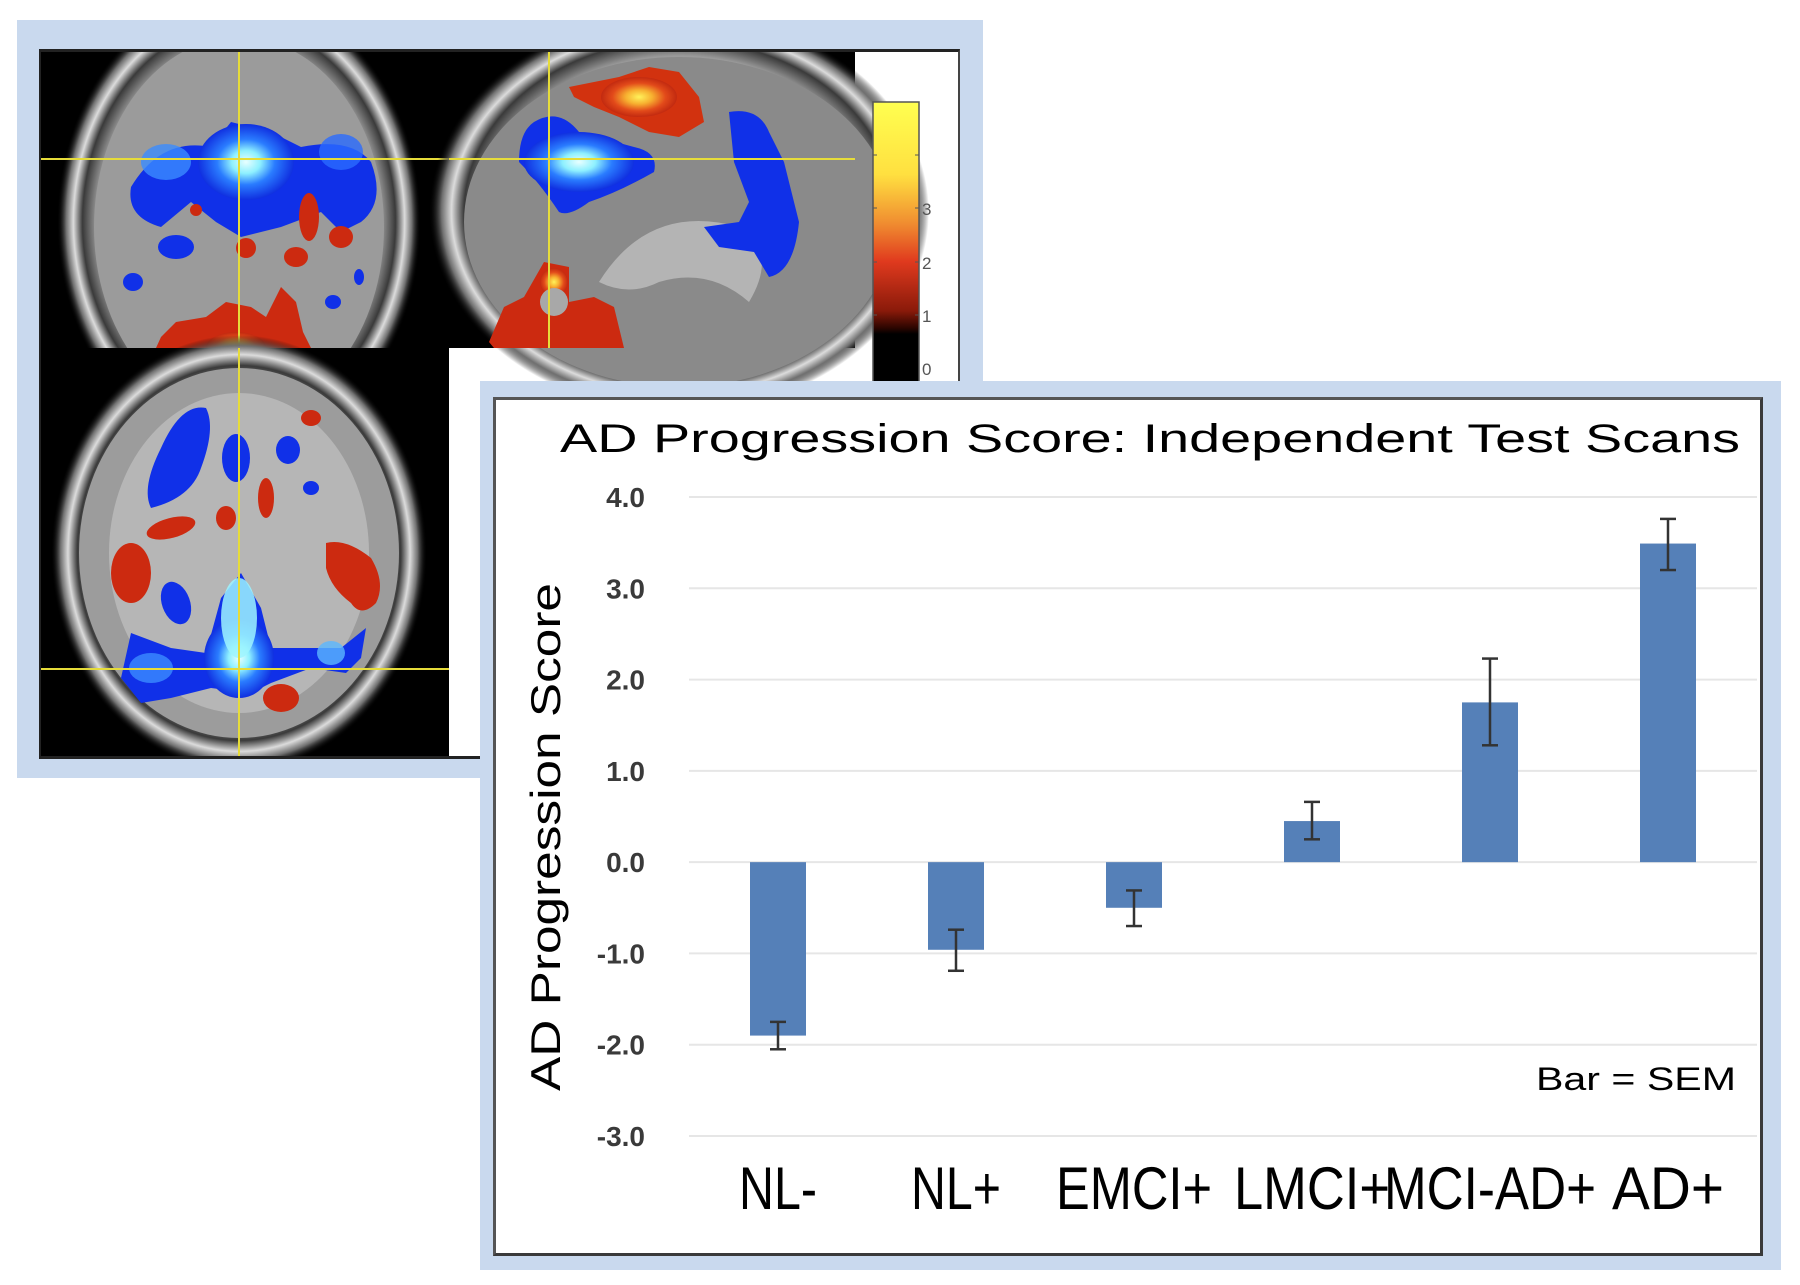  I want to click on y-axis-label: AD Progression Score, so click(545, 837).